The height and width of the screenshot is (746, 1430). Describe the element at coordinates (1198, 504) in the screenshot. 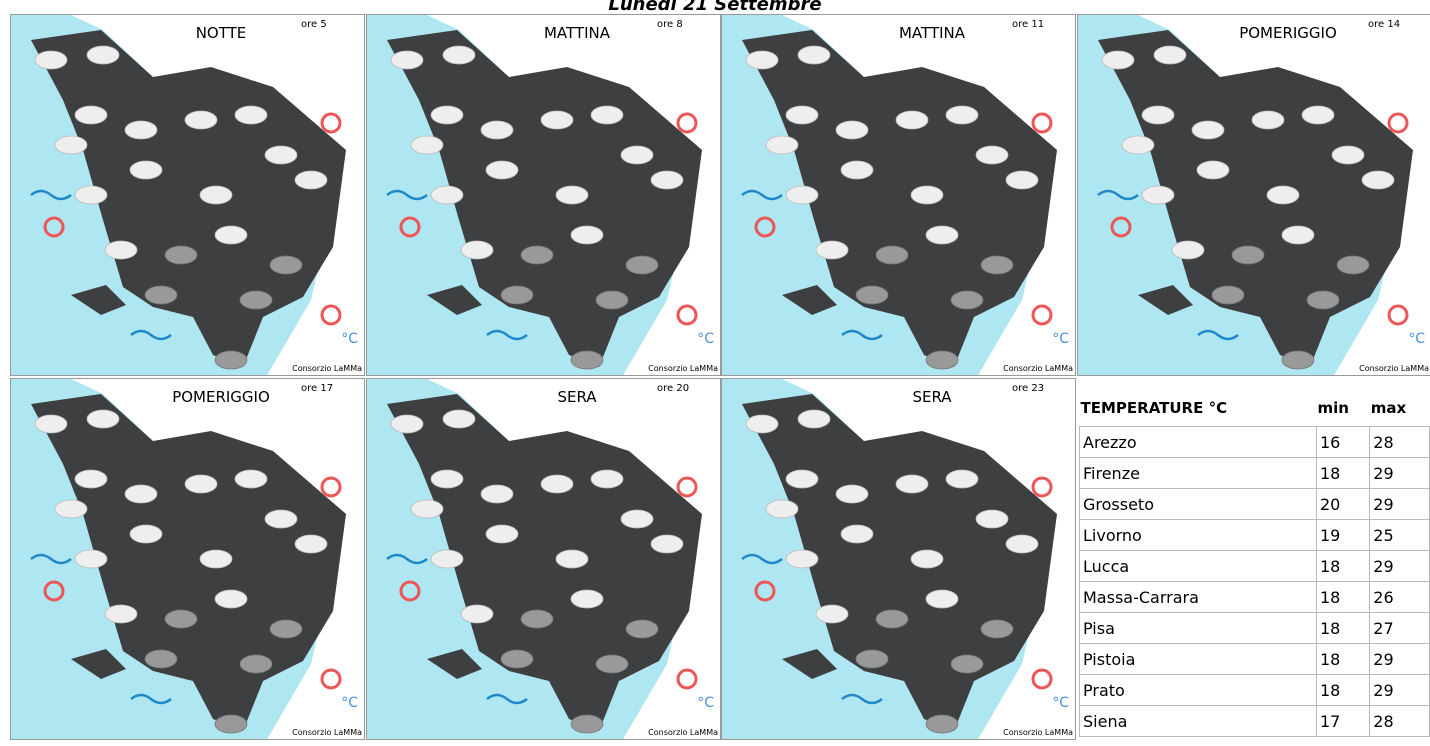

I see `city-cell: Grosseto` at that location.